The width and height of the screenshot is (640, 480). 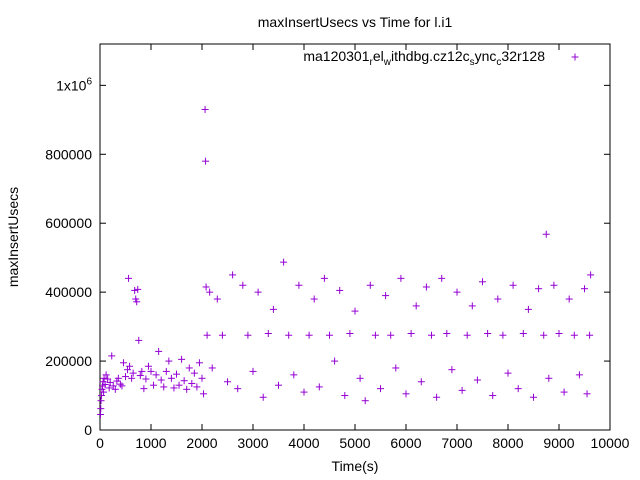 What do you see at coordinates (355, 22) in the screenshot?
I see `chart-title: maxInsertUsecs vs Time for l.i1` at bounding box center [355, 22].